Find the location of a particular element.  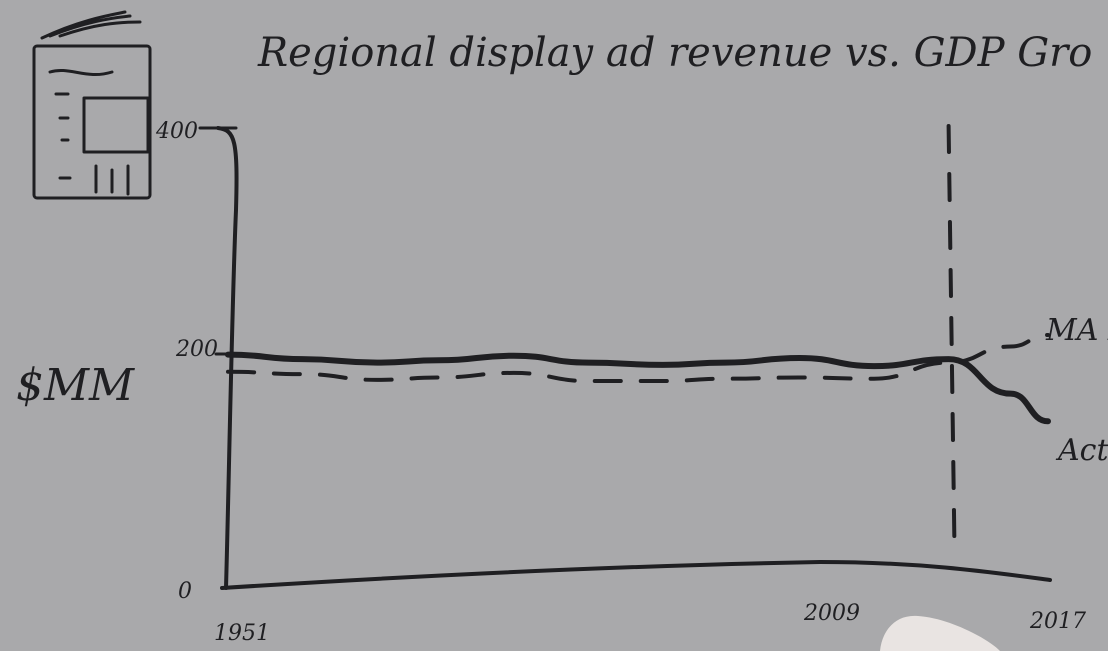

x-axis-line is located at coordinates (636, 575).